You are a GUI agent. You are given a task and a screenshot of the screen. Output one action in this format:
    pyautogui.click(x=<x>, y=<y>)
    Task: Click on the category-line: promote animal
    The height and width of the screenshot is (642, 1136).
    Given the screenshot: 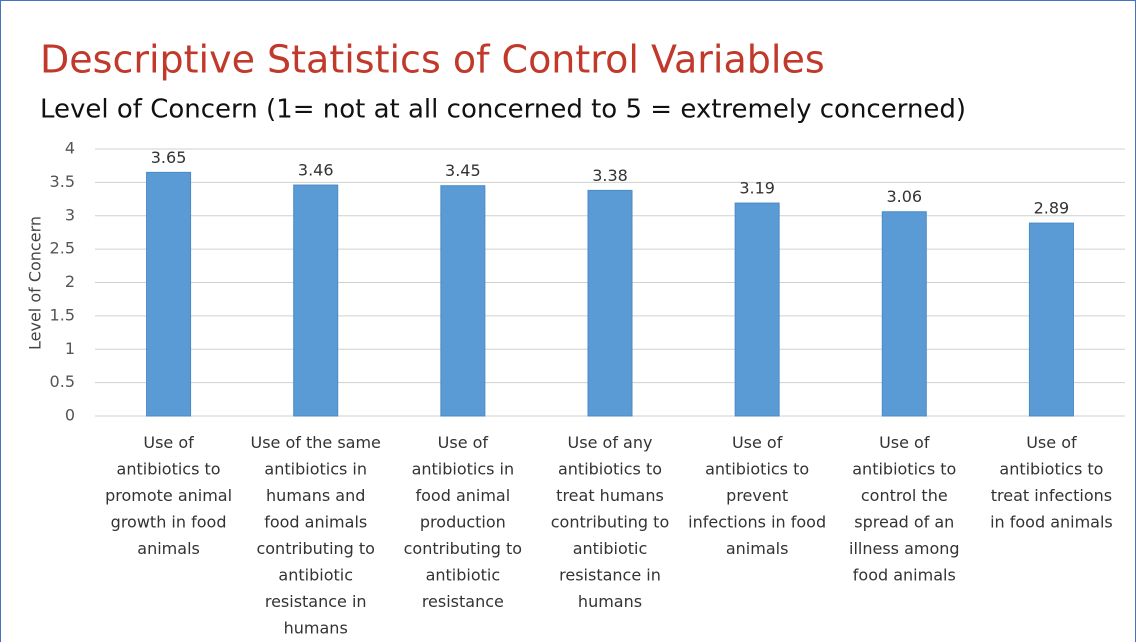 What is the action you would take?
    pyautogui.click(x=168, y=495)
    